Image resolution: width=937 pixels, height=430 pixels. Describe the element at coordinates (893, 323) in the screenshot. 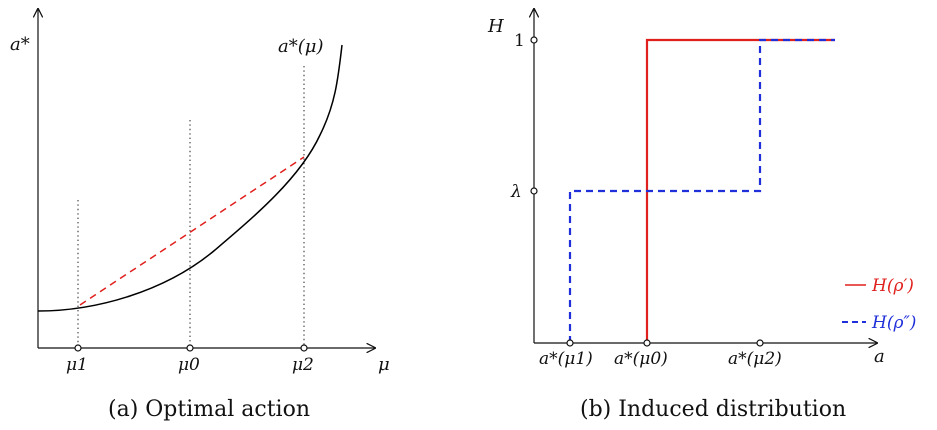

I see `legend-label-blue: H(ρ″)` at that location.